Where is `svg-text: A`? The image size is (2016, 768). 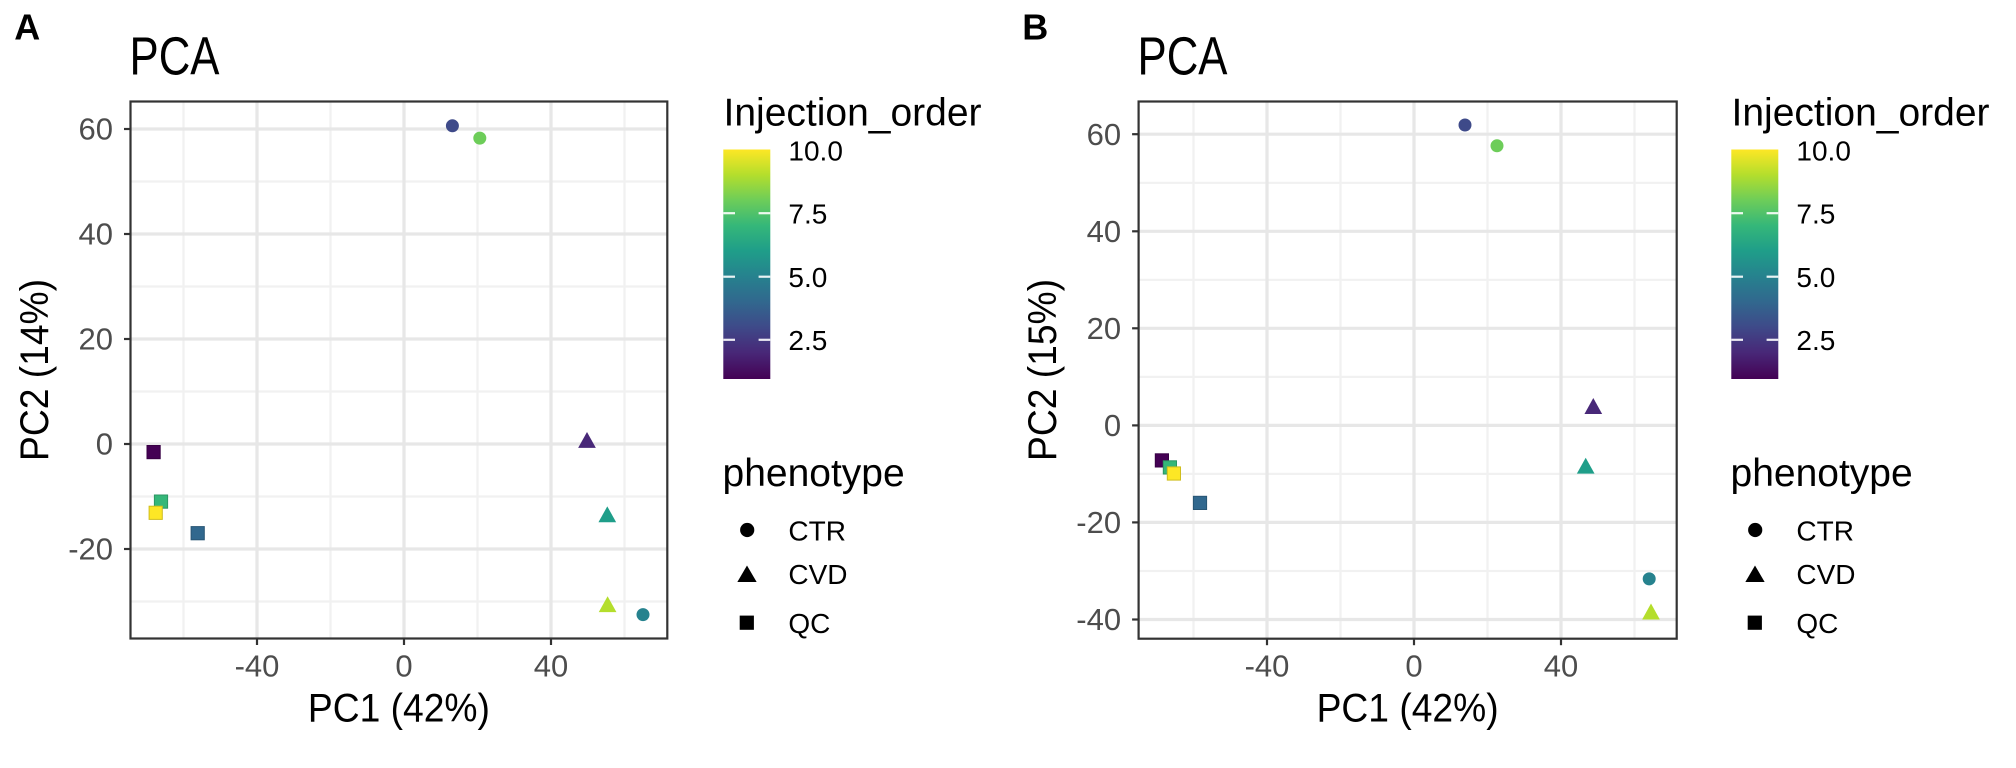 svg-text: A is located at coordinates (27, 26).